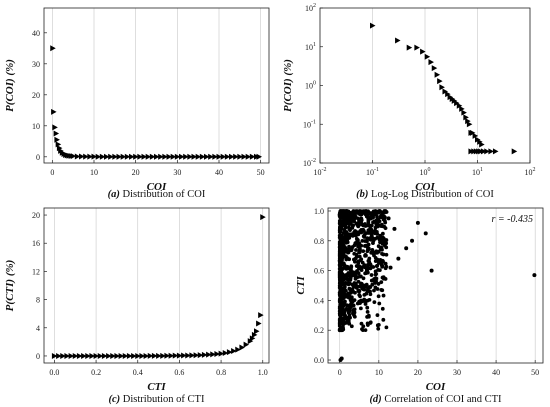 The height and width of the screenshot is (407, 550). What do you see at coordinates (52, 172) in the screenshot?
I see `x-tick-label: 0` at bounding box center [52, 172].